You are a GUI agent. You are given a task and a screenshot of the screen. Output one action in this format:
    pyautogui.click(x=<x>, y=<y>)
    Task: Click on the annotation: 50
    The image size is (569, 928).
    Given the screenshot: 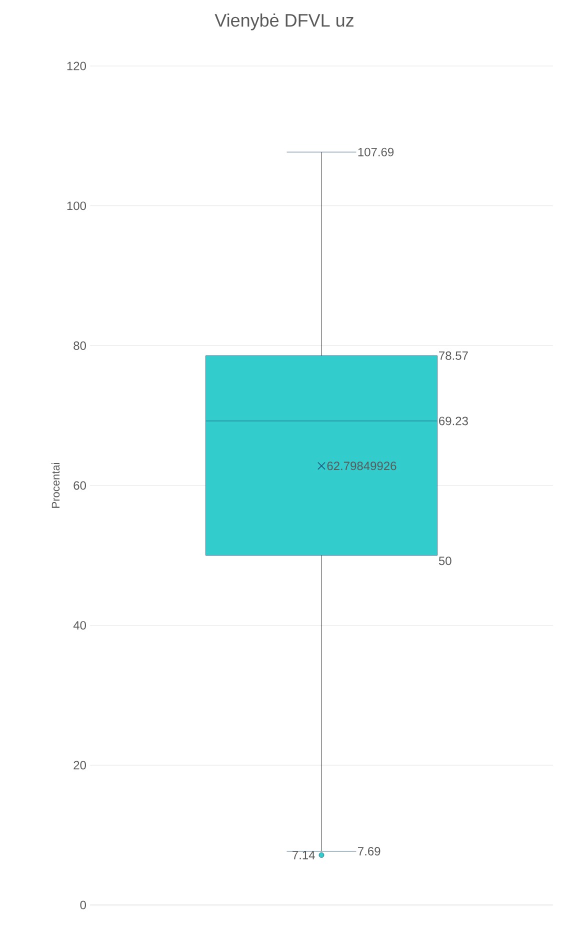 What is the action you would take?
    pyautogui.click(x=445, y=561)
    